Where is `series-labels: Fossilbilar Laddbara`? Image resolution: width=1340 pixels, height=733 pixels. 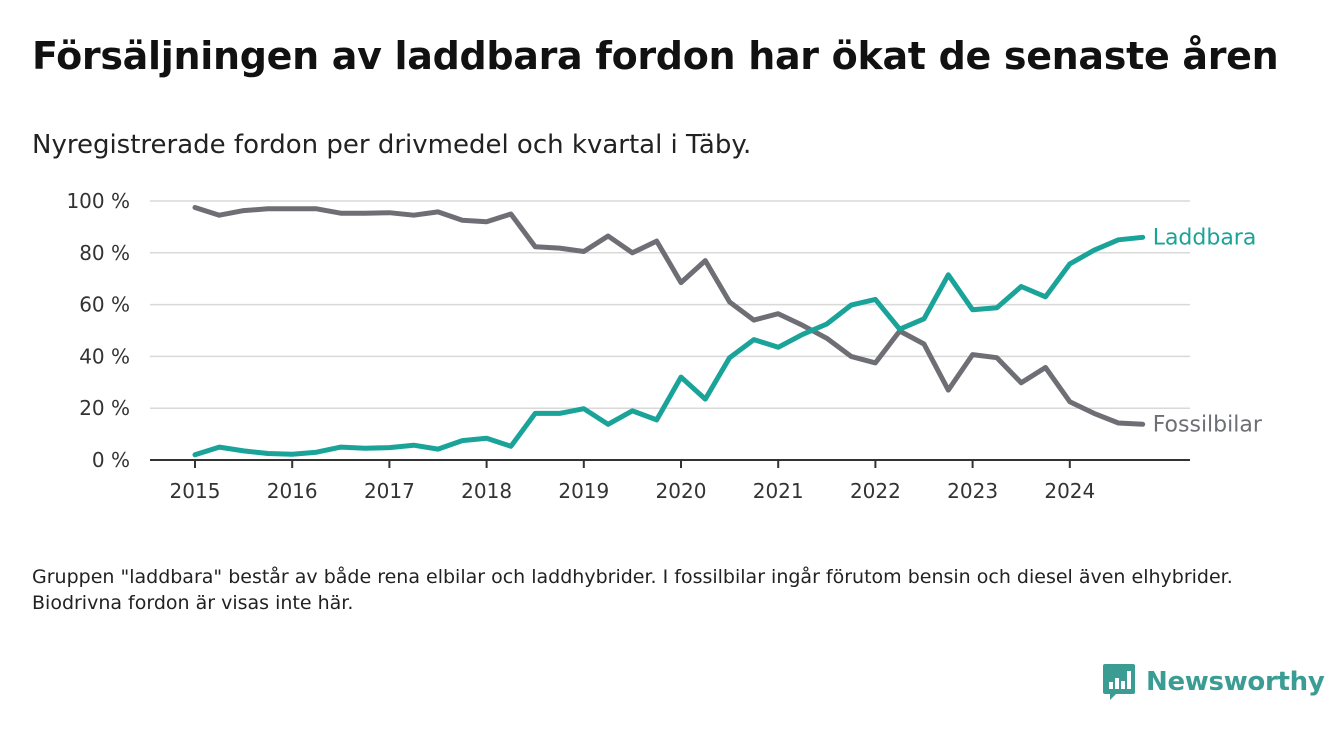 series-labels: Fossilbilar Laddbara is located at coordinates (1208, 331).